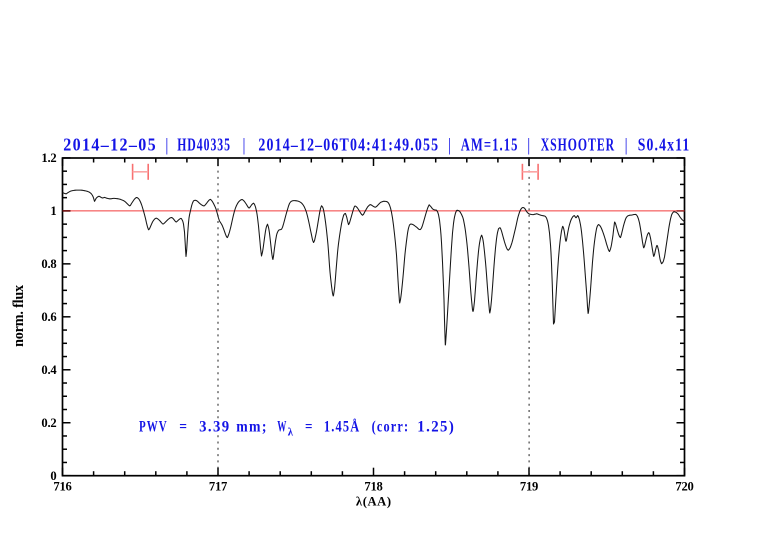 The height and width of the screenshot is (542, 782). What do you see at coordinates (529, 487) in the screenshot?
I see `svg-text: 719` at bounding box center [529, 487].